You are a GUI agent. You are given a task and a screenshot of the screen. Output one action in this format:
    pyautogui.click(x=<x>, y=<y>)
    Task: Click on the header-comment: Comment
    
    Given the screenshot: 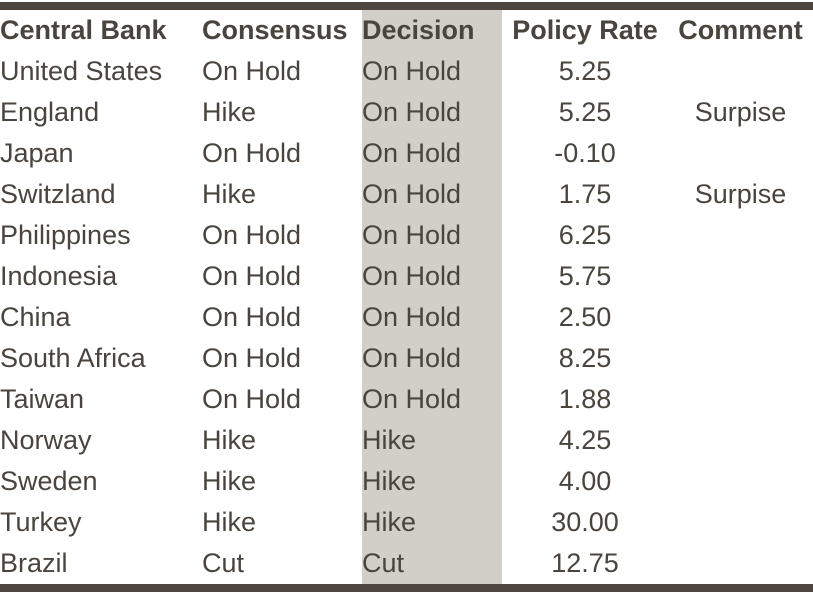 What is the action you would take?
    pyautogui.click(x=740, y=30)
    